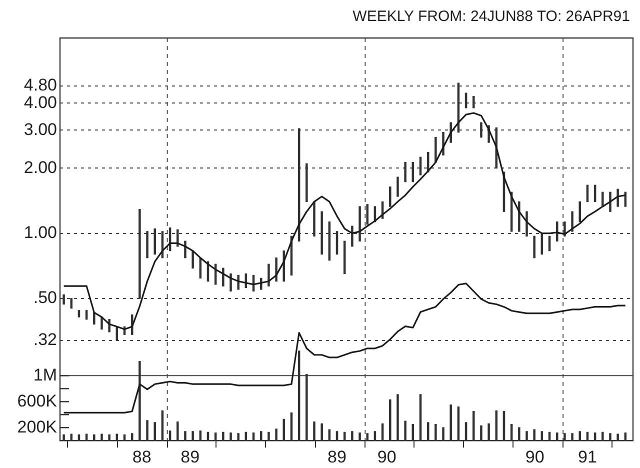 This screenshot has height=468, width=640. Describe the element at coordinates (37, 426) in the screenshot. I see `y2-tick-label: 200K` at that location.